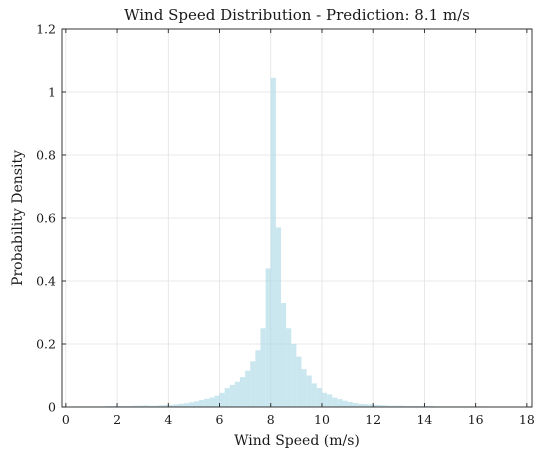  What do you see at coordinates (18, 218) in the screenshot?
I see `y-axis-label: Probability Density` at bounding box center [18, 218].